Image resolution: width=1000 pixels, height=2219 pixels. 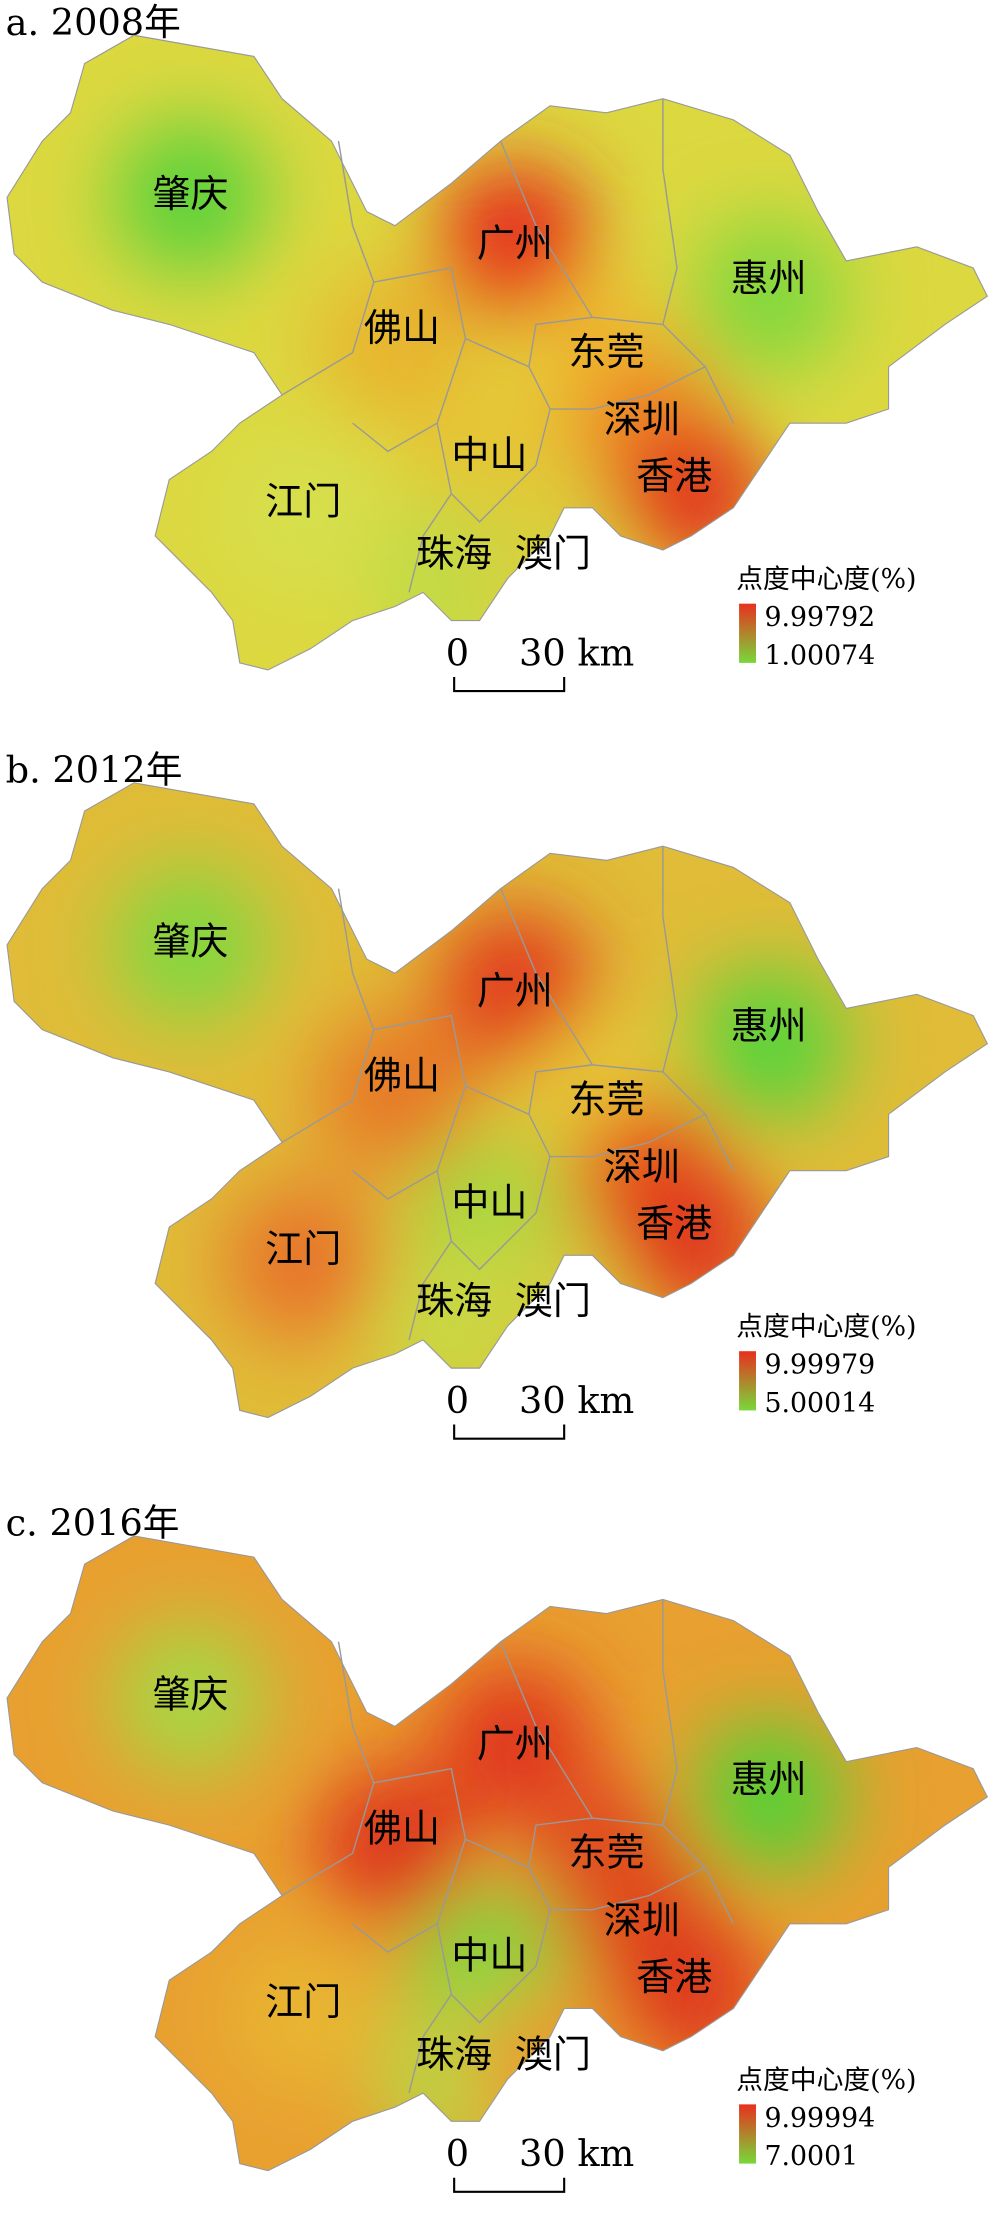 What do you see at coordinates (94, 769) in the screenshot?
I see `panel-title: b. 2012年` at bounding box center [94, 769].